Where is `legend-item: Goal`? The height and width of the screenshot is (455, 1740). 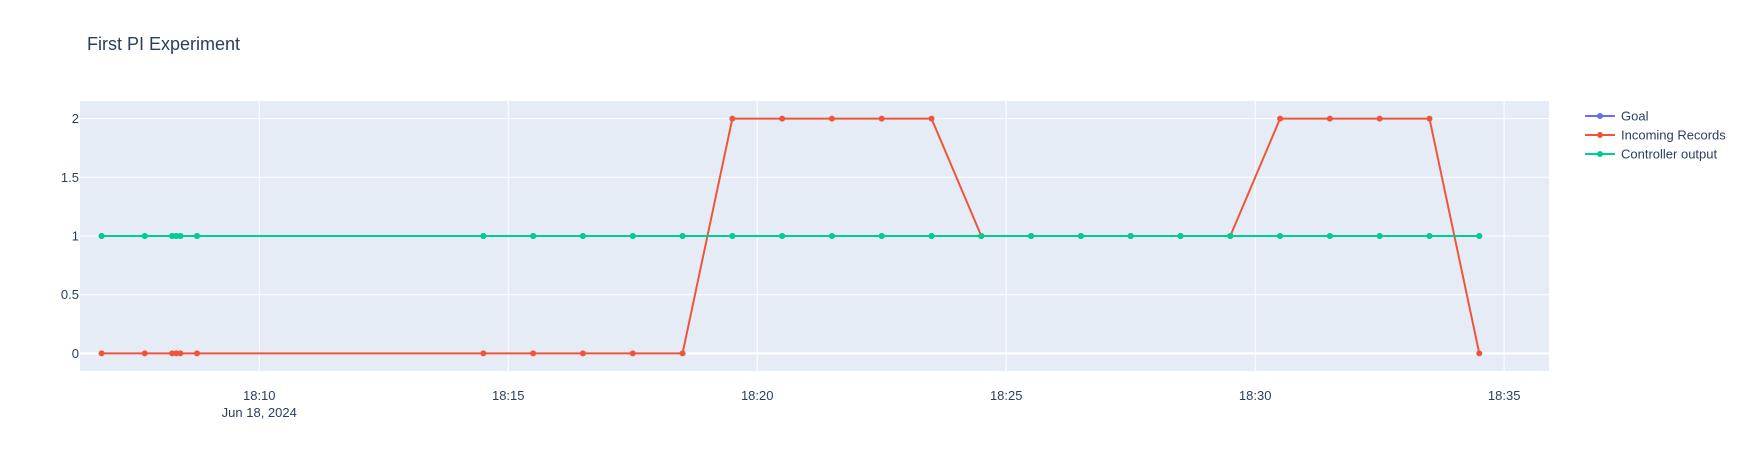 legend-item: Goal is located at coordinates (1617, 116).